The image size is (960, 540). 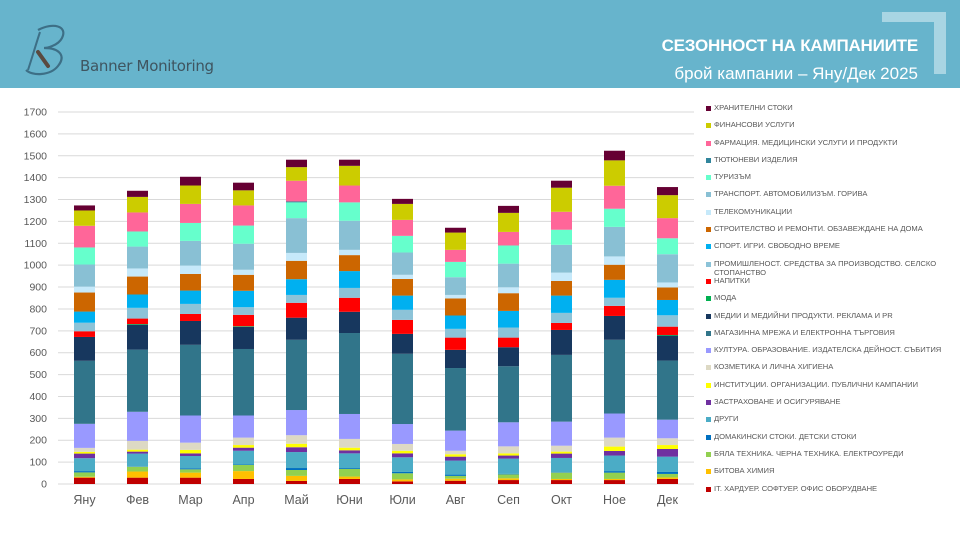 I want to click on legend-label: МАГАЗИННА МРЕЖА И ЕЛЕКТРОННА ТЪРГОВИЯ, so click(x=804, y=332).